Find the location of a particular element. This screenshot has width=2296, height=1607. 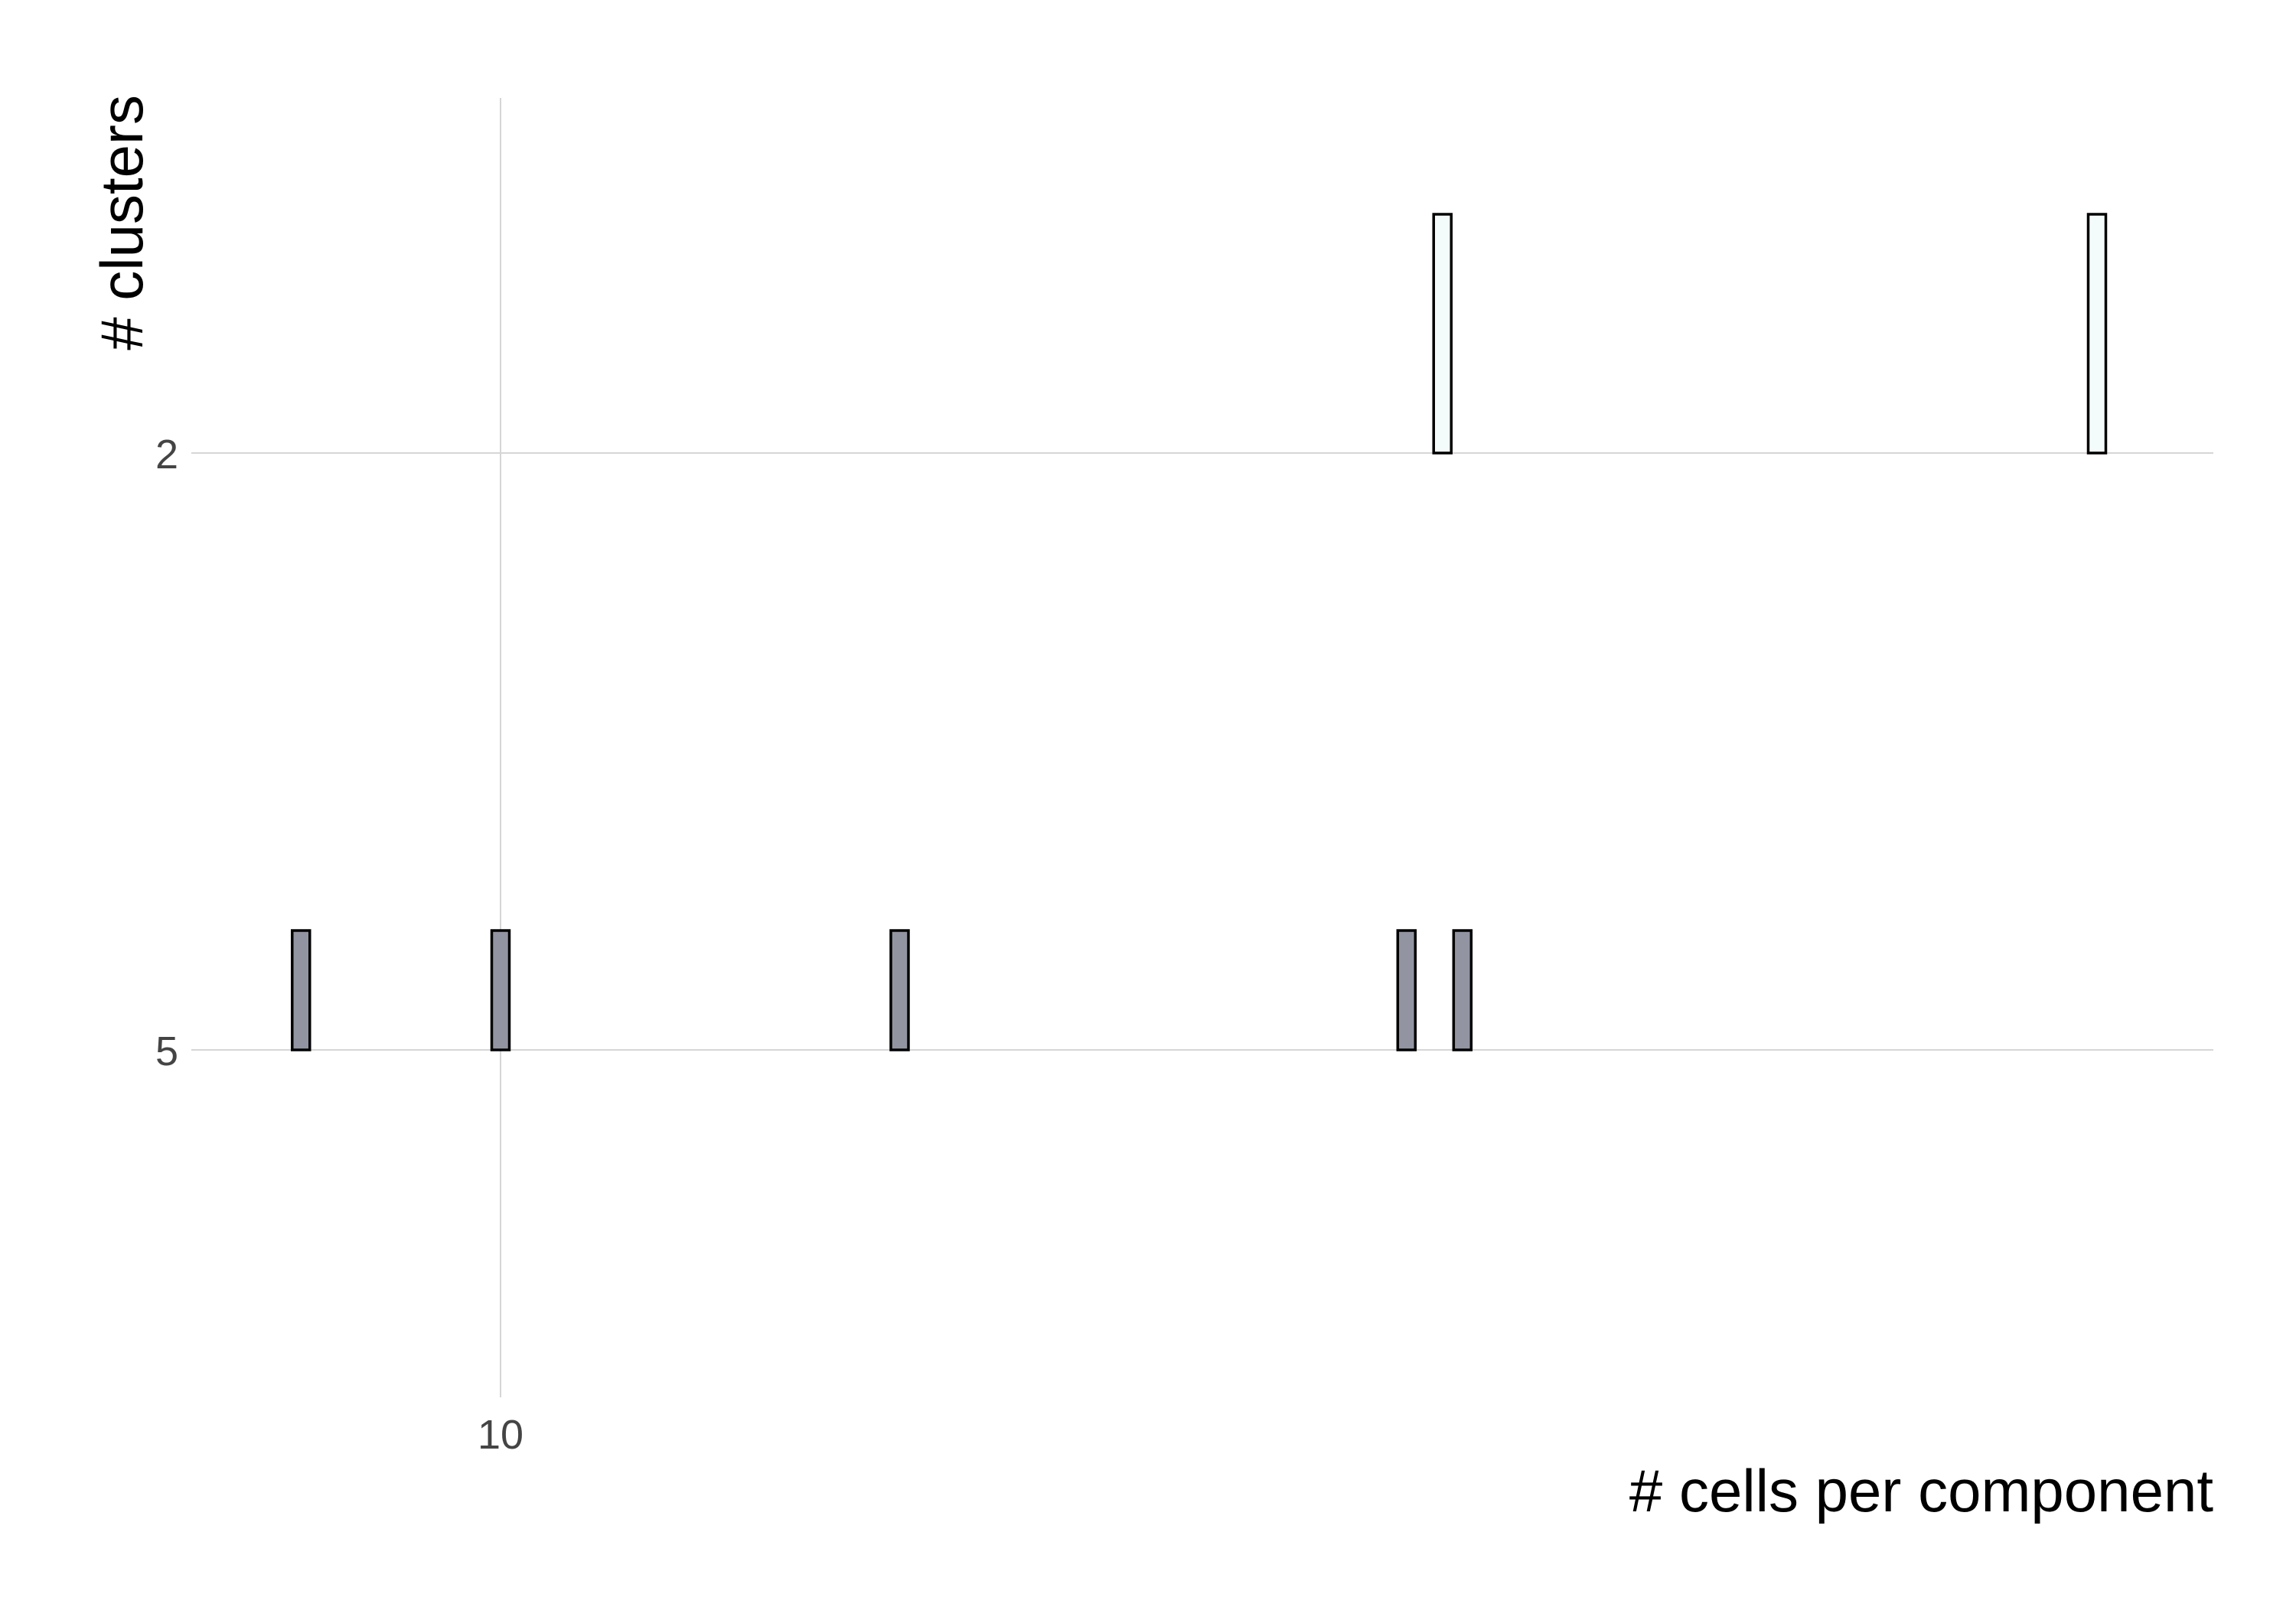

y-tick-label: 5 is located at coordinates (166, 1051).